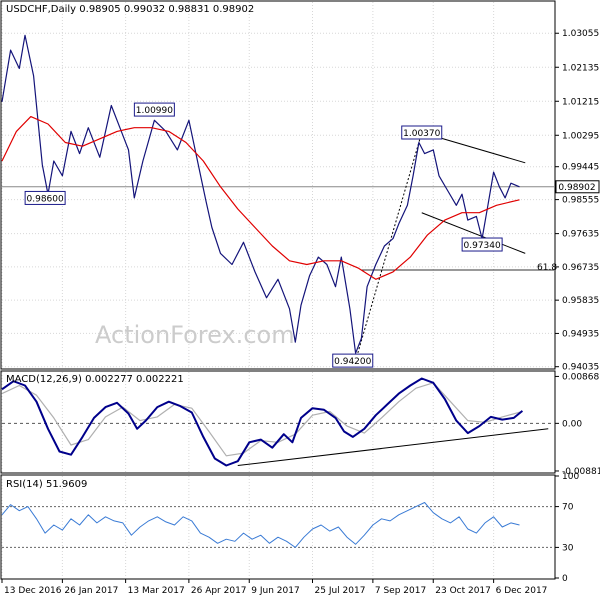 Image resolution: width=600 pixels, height=600 pixels. I want to click on macd-line, so click(262, 422).